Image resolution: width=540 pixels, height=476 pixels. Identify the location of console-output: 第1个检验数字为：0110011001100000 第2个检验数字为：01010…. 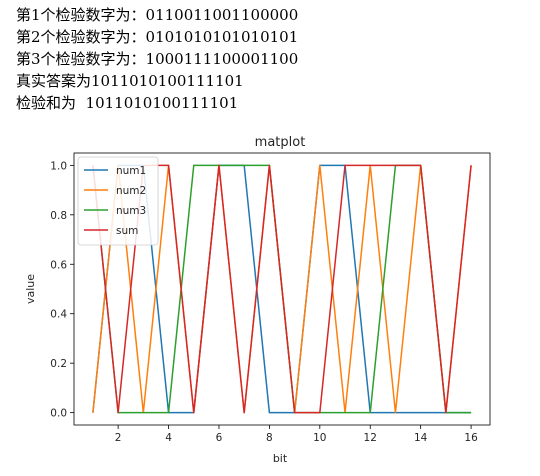
(157, 59).